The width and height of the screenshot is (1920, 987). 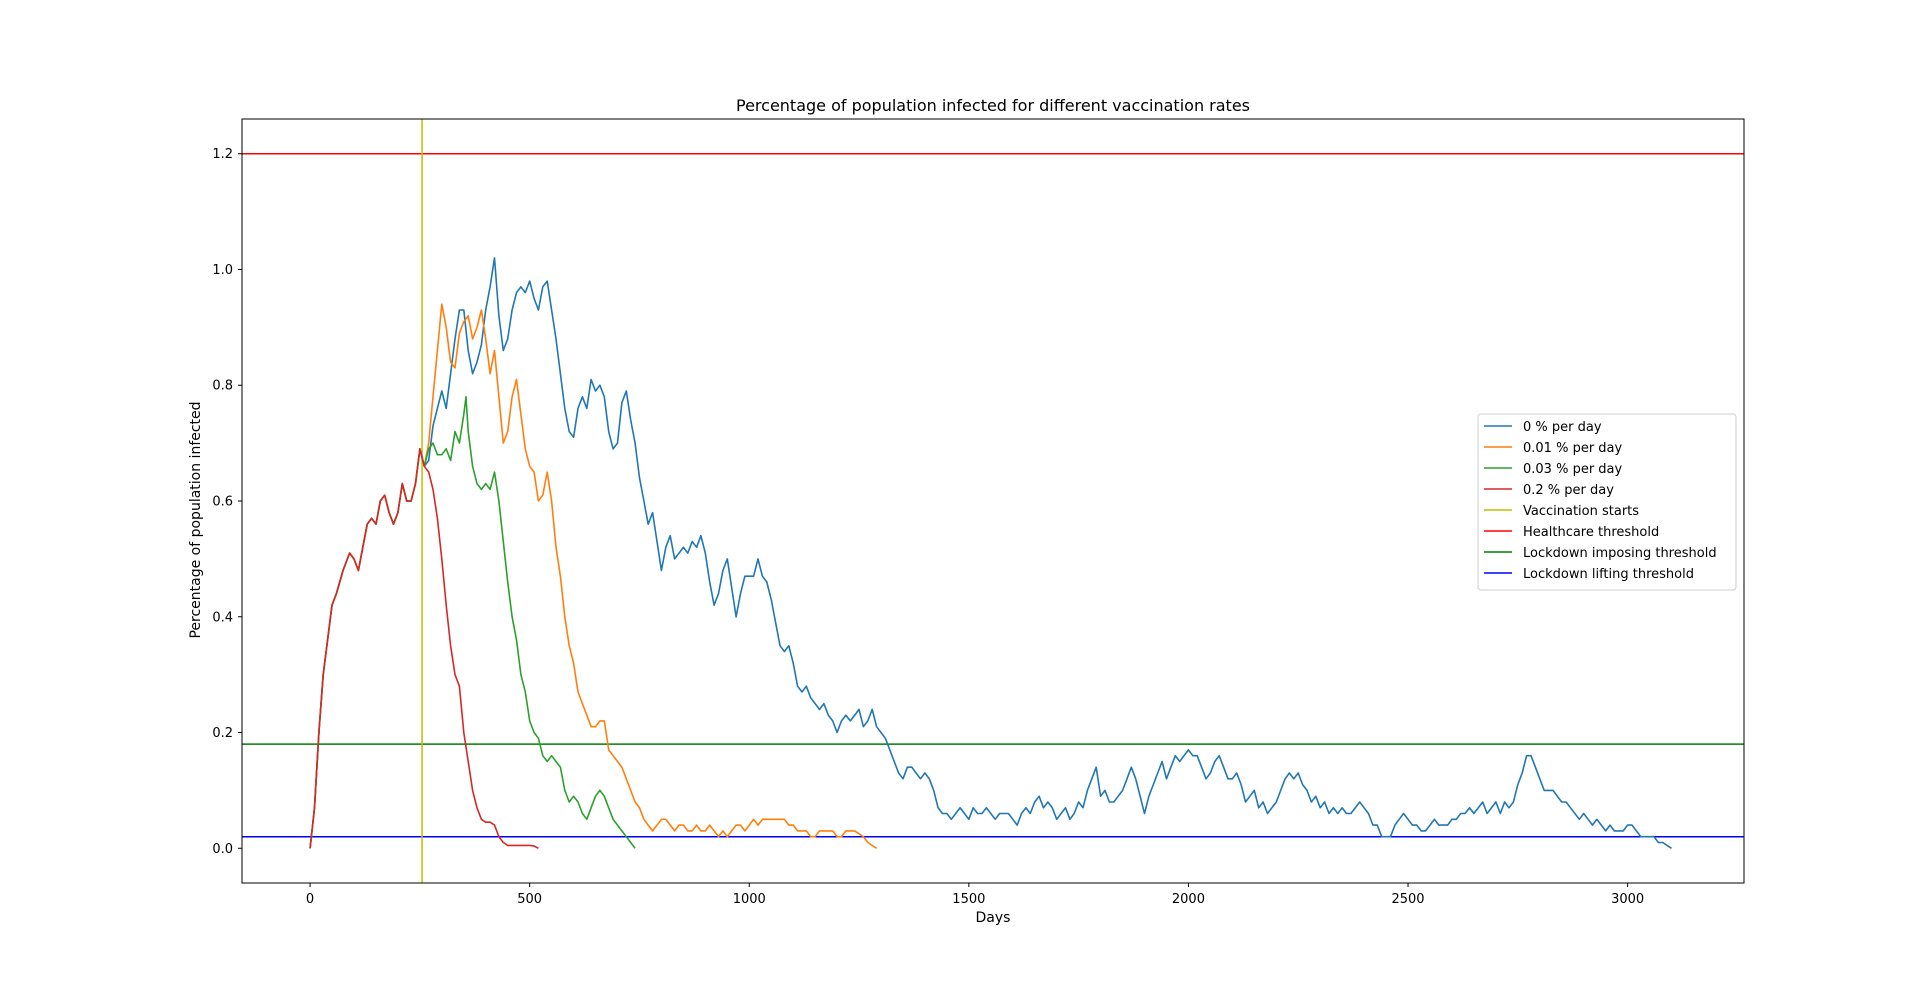 What do you see at coordinates (1591, 532) in the screenshot?
I see `legend-label: Healthcare threshold` at bounding box center [1591, 532].